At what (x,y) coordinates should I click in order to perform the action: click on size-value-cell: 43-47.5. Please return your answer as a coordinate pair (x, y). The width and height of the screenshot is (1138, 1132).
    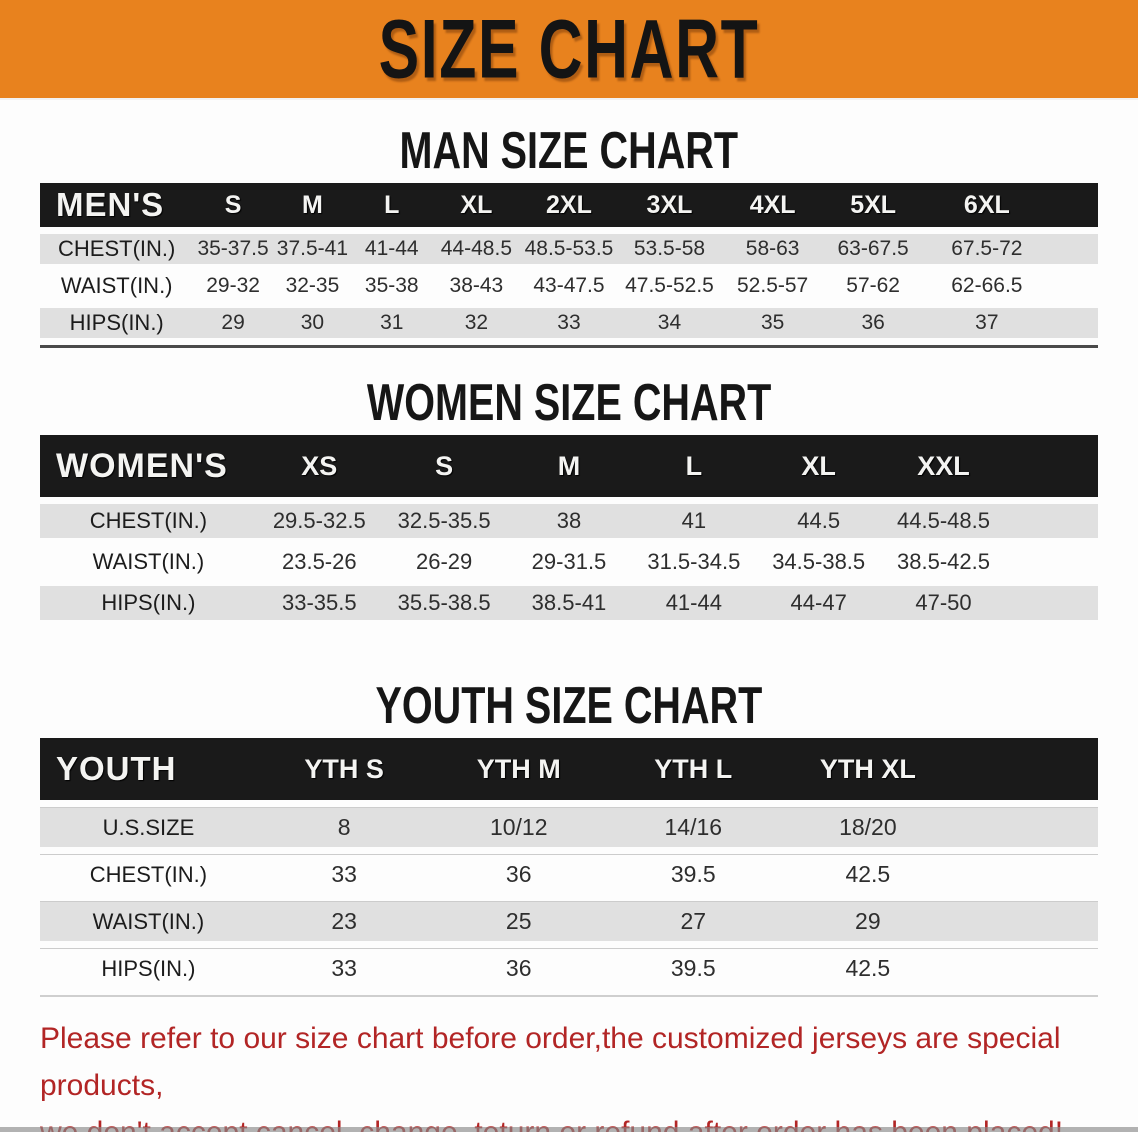
    Looking at the image, I should click on (569, 285).